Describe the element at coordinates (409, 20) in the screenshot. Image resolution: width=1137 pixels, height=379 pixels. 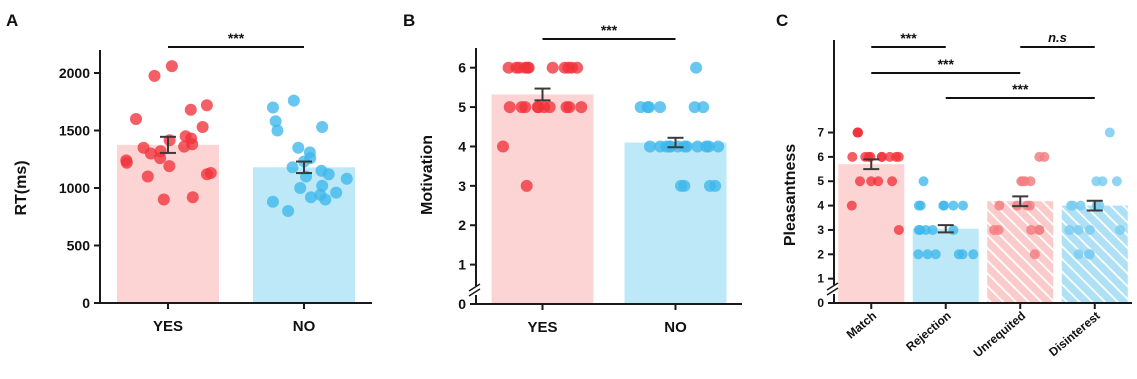
I see `panel-label-b: B` at that location.